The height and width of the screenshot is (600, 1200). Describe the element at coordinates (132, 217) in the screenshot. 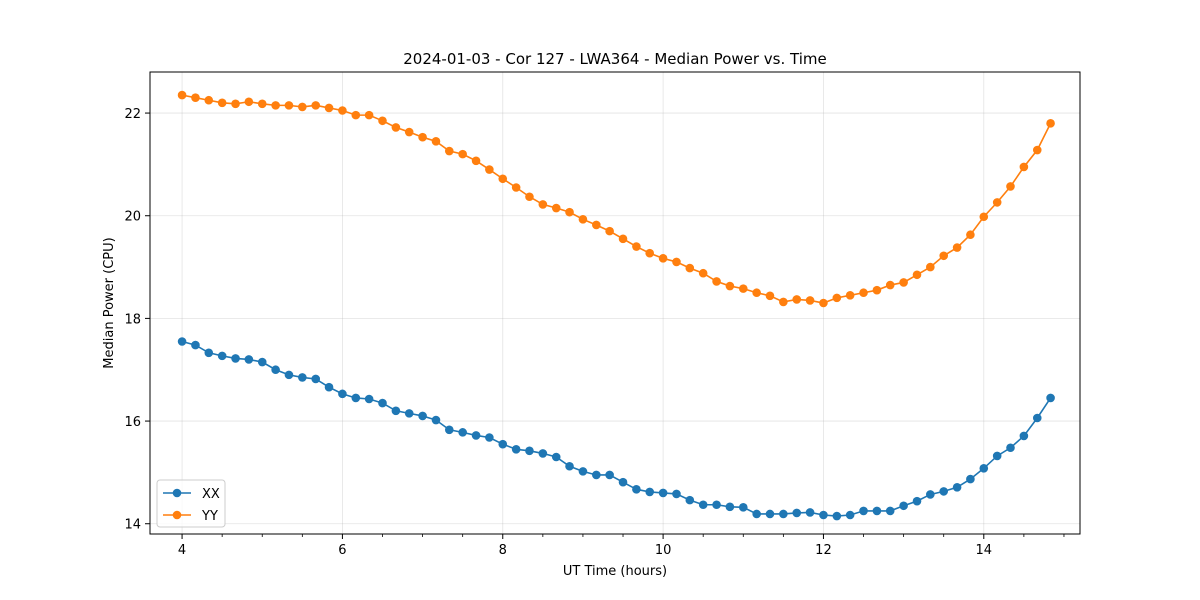

I see `y-tick-label: 20` at that location.